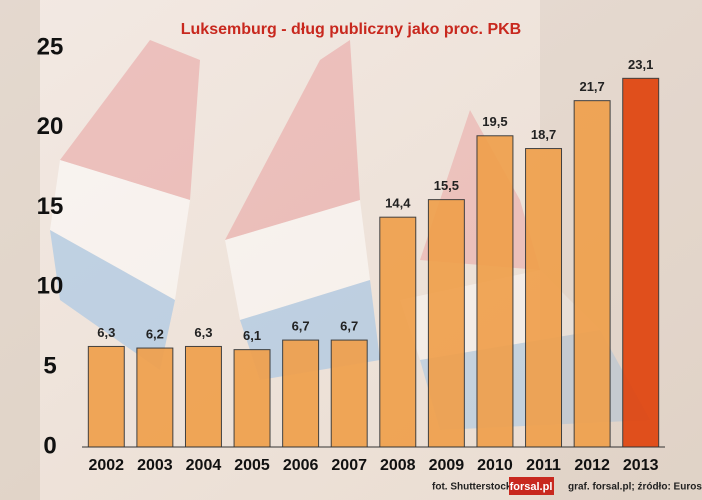 The image size is (702, 500). I want to click on source: graf. forsal.pl; źródło: Eurostat, so click(635, 487).